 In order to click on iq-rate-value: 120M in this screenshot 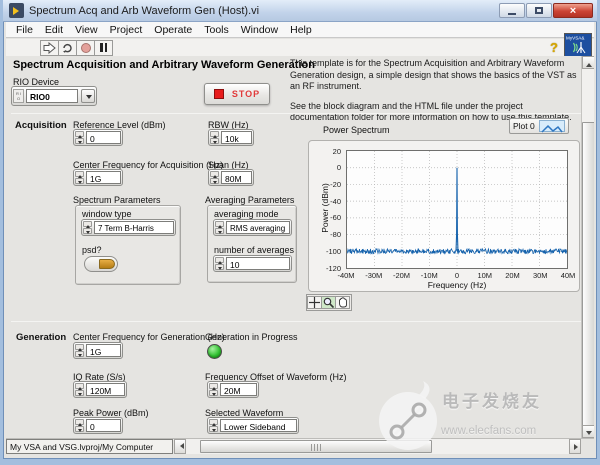, I will do `click(105, 389)`.